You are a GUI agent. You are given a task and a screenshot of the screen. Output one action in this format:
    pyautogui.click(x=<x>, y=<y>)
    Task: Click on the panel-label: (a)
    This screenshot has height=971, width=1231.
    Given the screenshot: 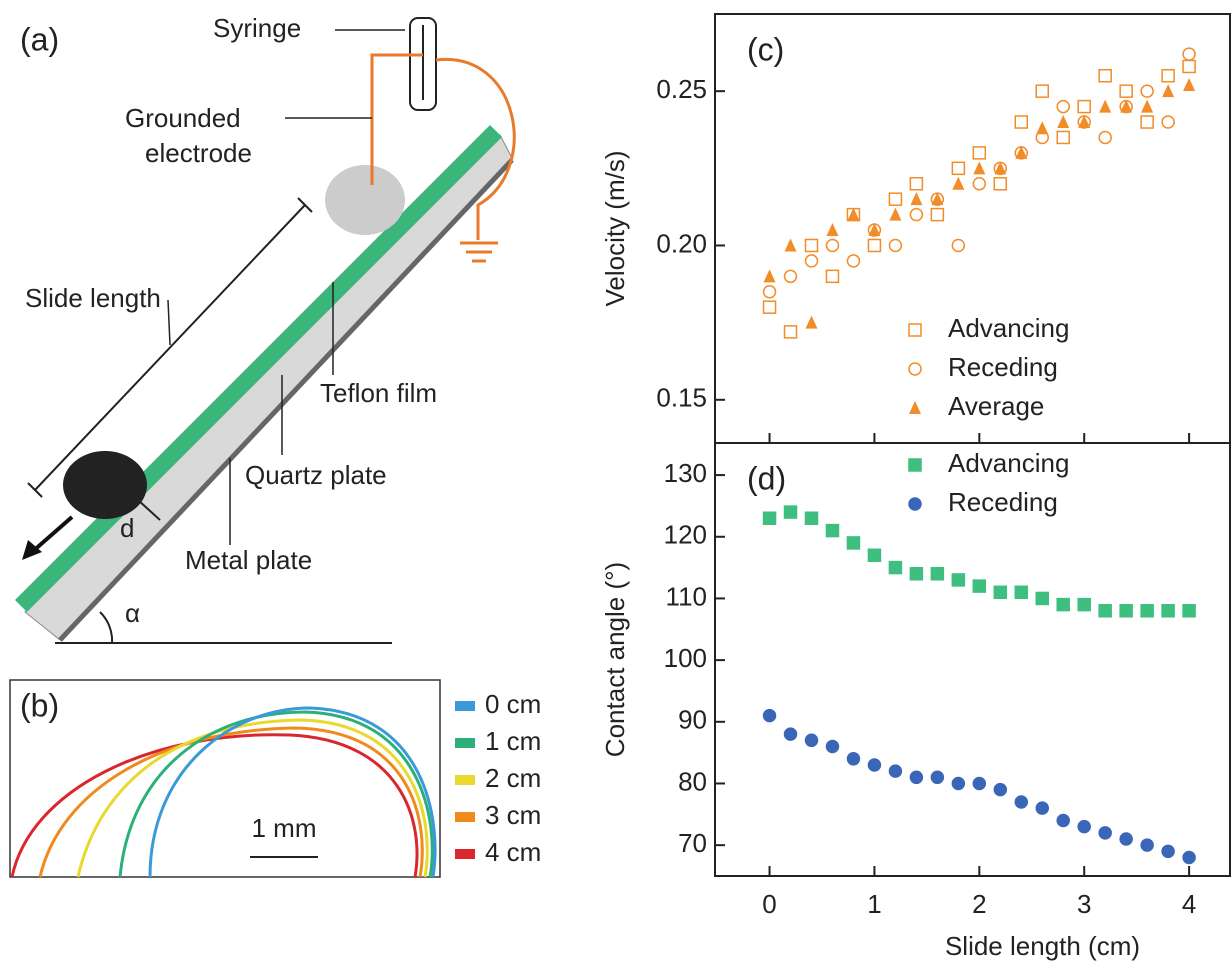 What is the action you would take?
    pyautogui.click(x=39, y=39)
    